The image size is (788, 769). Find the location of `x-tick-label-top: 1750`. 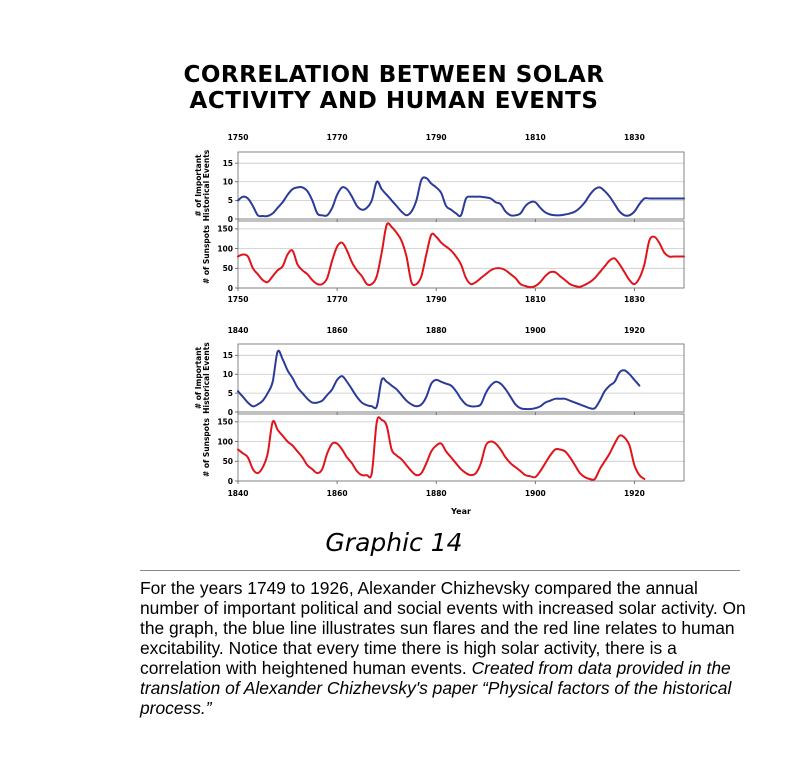

x-tick-label-top: 1750 is located at coordinates (238, 137).